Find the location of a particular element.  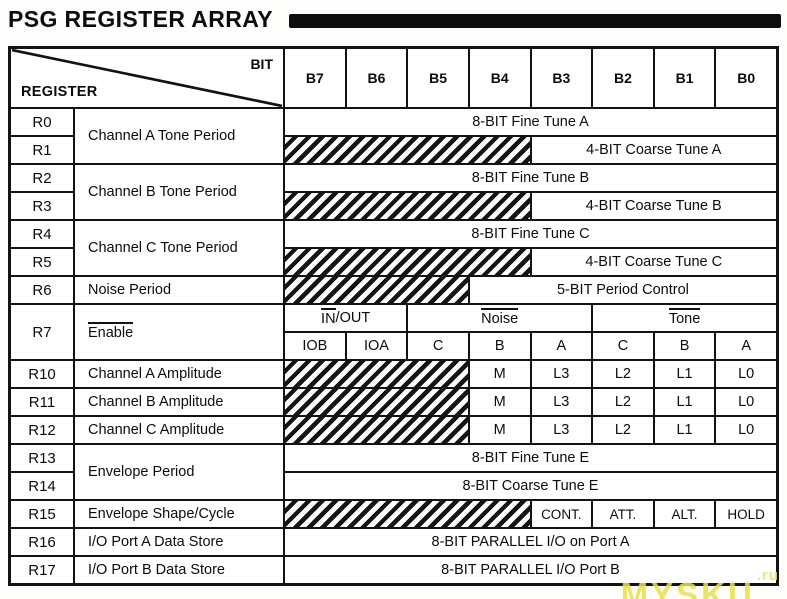

r11-bit-l0: L0 is located at coordinates (746, 402).